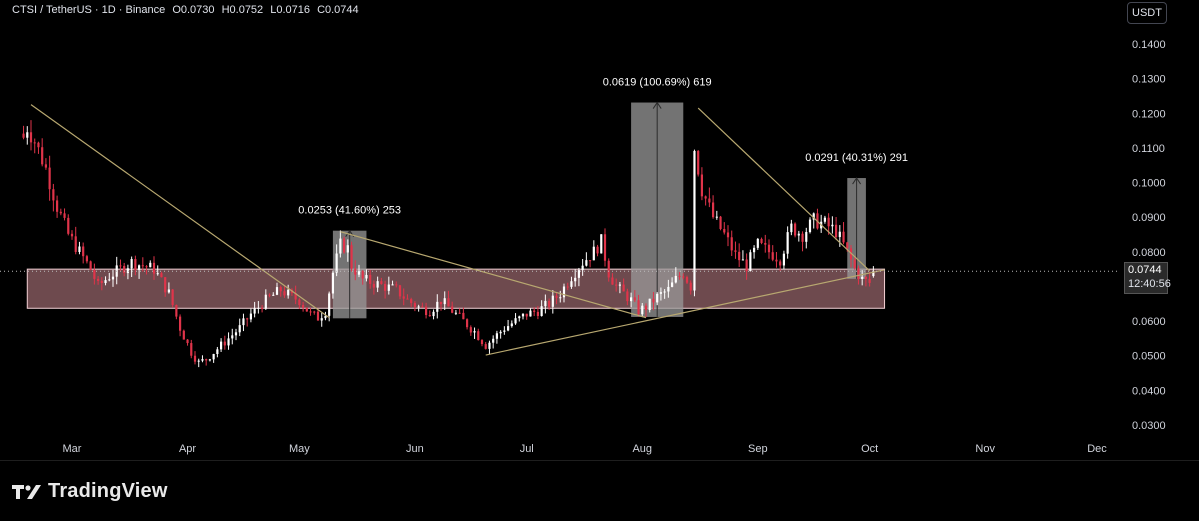  What do you see at coordinates (1149, 357) in the screenshot?
I see `y-tick-label: 0.0500` at bounding box center [1149, 357].